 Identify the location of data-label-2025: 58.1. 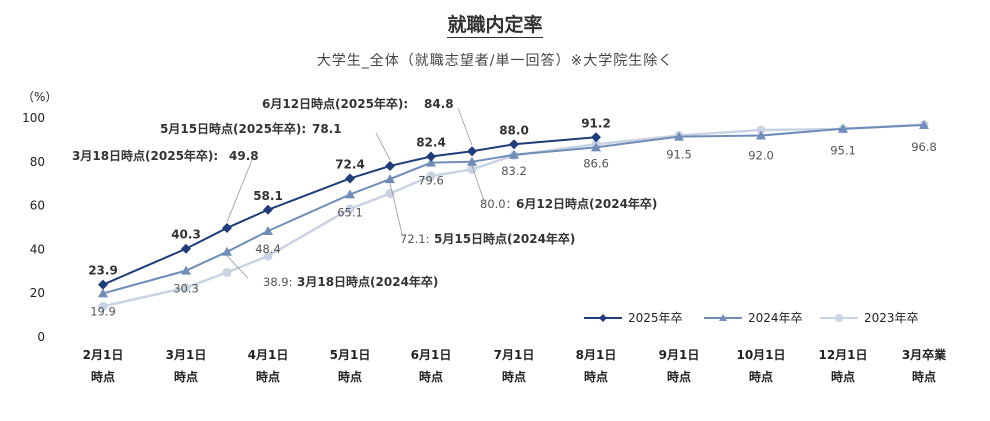
(268, 196).